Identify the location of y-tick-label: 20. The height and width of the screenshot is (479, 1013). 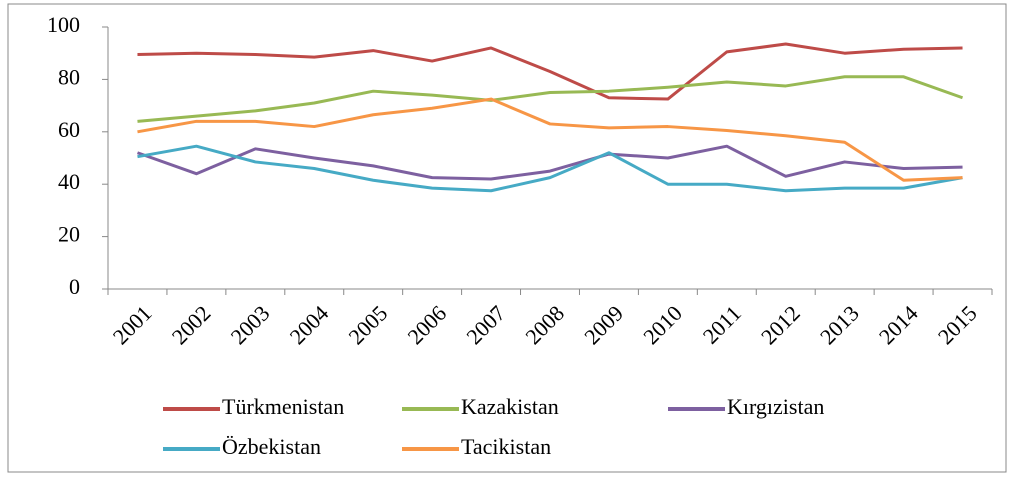
(69, 234).